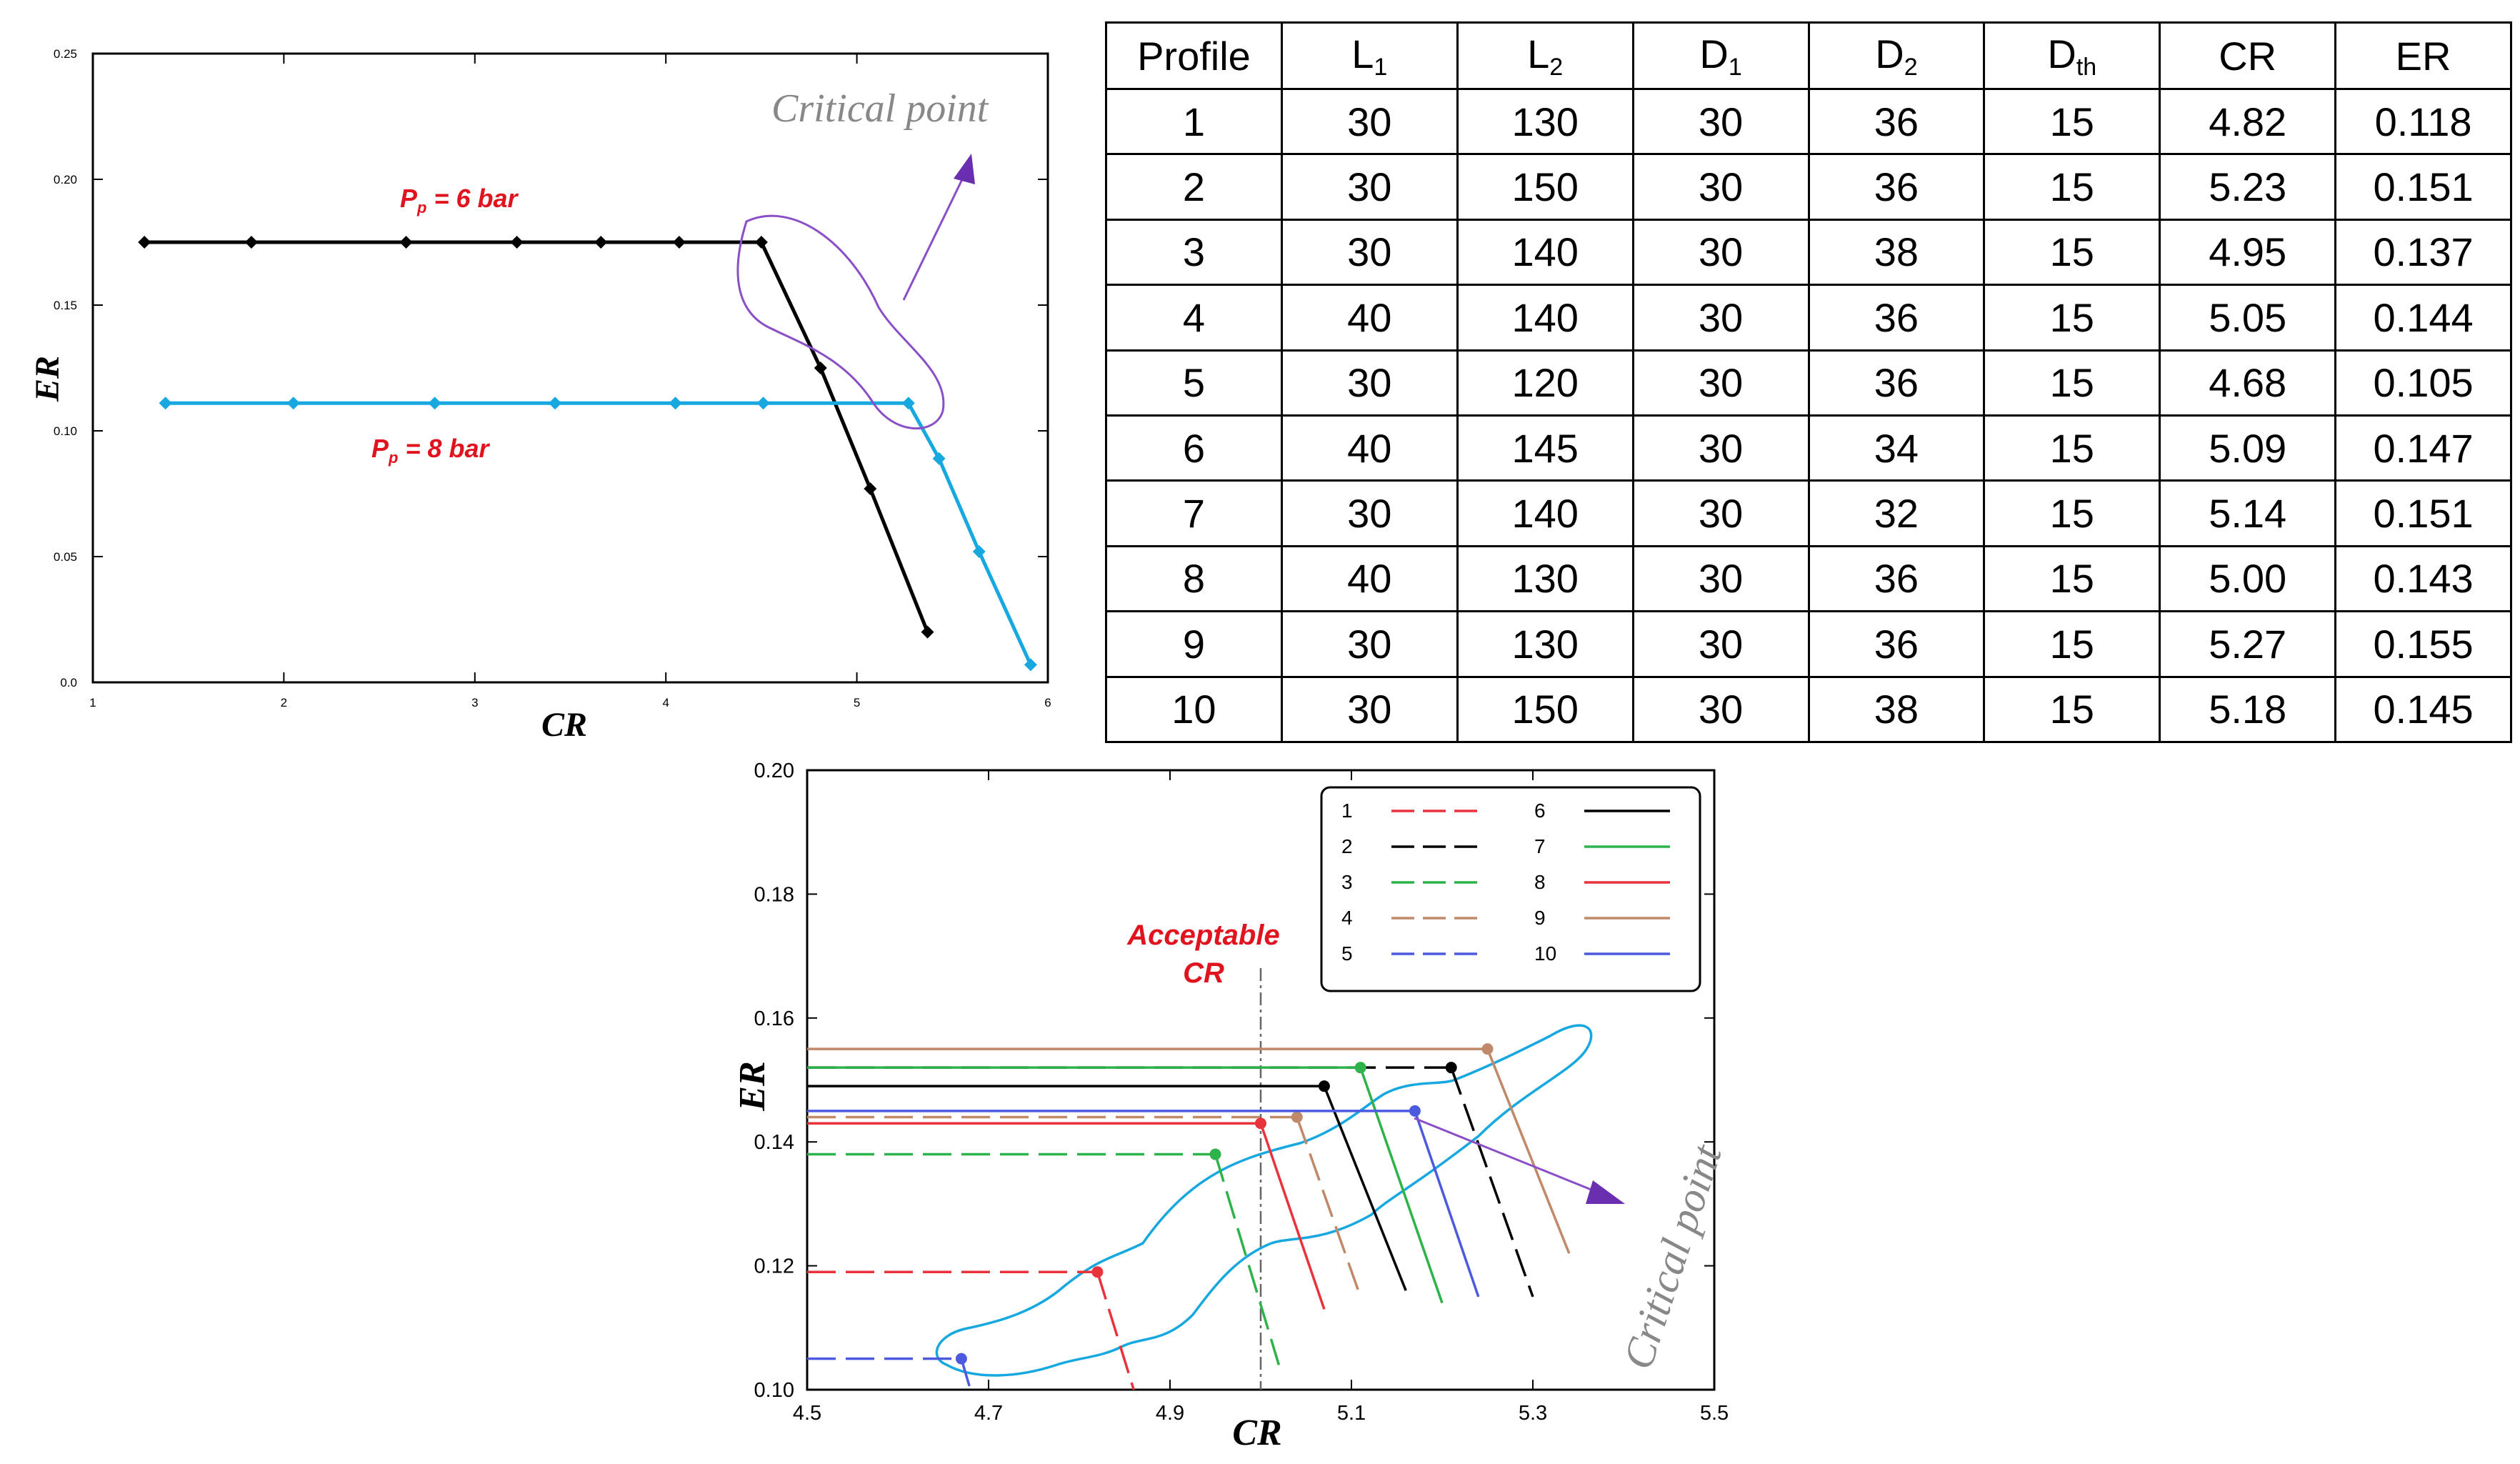 This screenshot has width=2520, height=1464. What do you see at coordinates (1347, 882) in the screenshot?
I see `legend-label: 3` at bounding box center [1347, 882].